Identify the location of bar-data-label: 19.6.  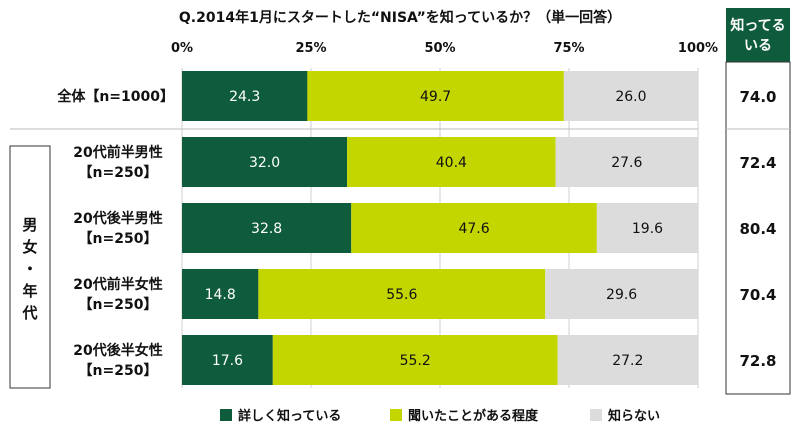
(647, 229).